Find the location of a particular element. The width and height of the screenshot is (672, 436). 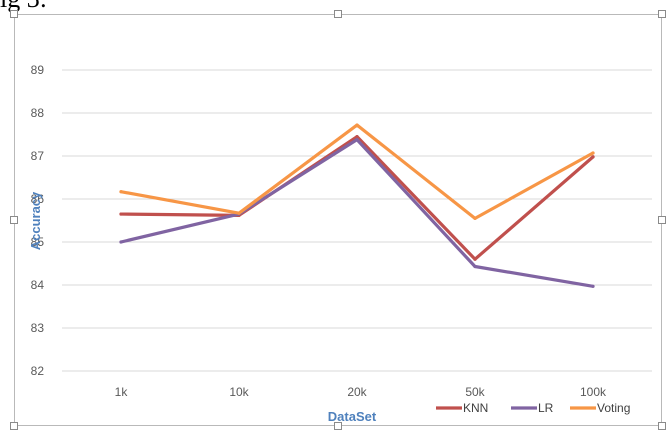

y-axis-title: Accuracy is located at coordinates (35, 220).